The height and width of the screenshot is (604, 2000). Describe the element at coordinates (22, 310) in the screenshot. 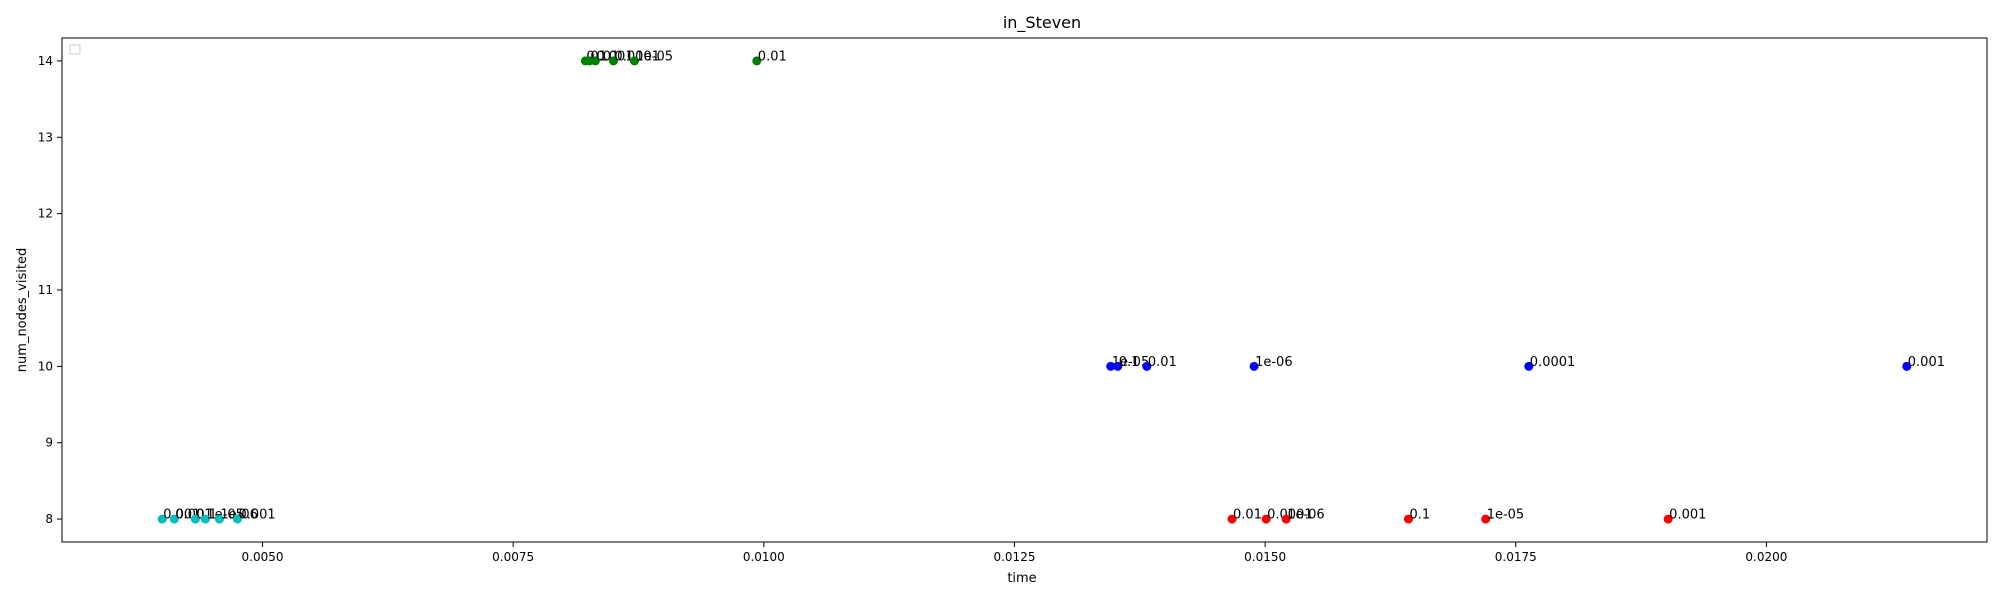

I see `y-axis-label: num_nodes_visited` at that location.